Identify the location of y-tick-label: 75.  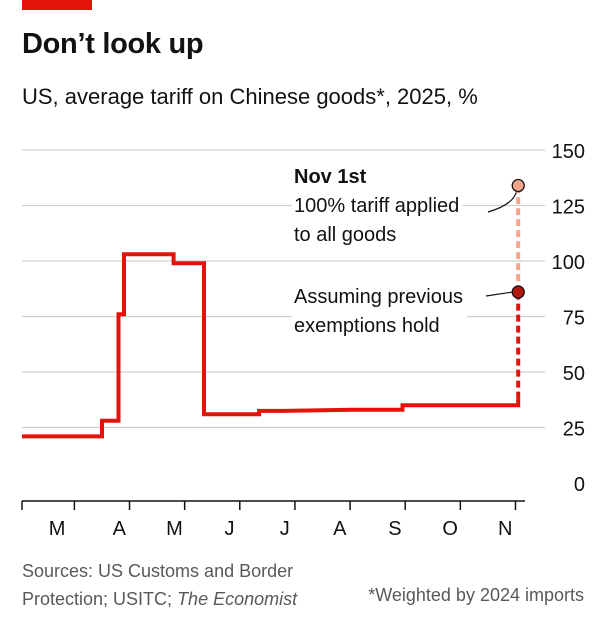
(574, 319).